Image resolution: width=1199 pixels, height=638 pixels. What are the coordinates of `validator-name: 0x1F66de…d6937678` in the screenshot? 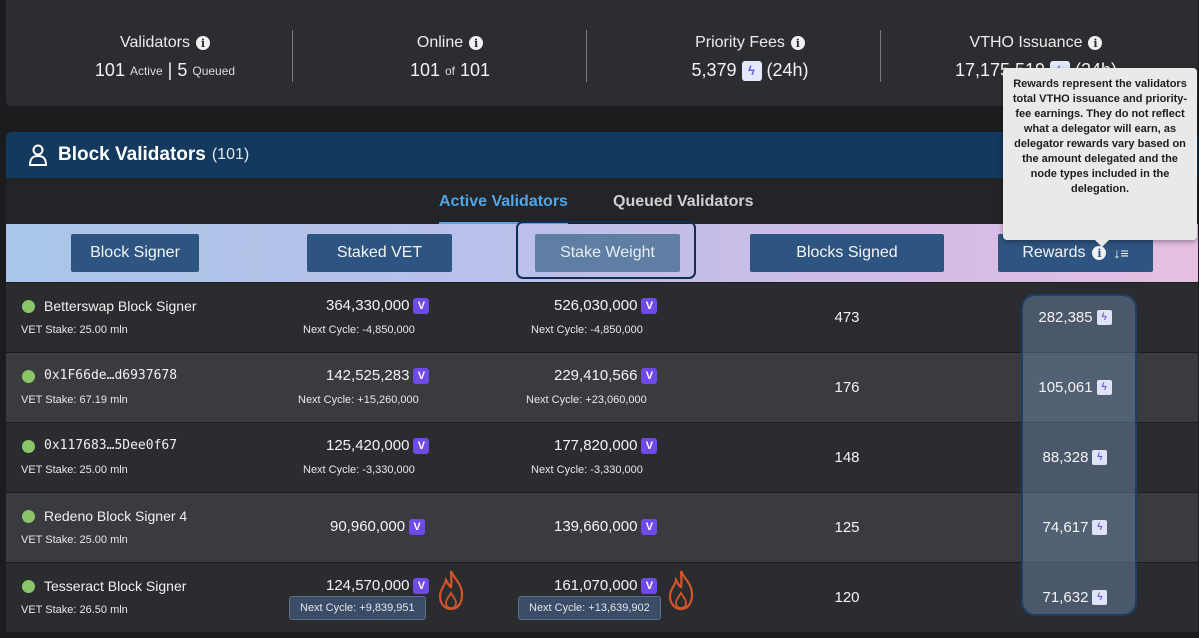 It's located at (111, 375).